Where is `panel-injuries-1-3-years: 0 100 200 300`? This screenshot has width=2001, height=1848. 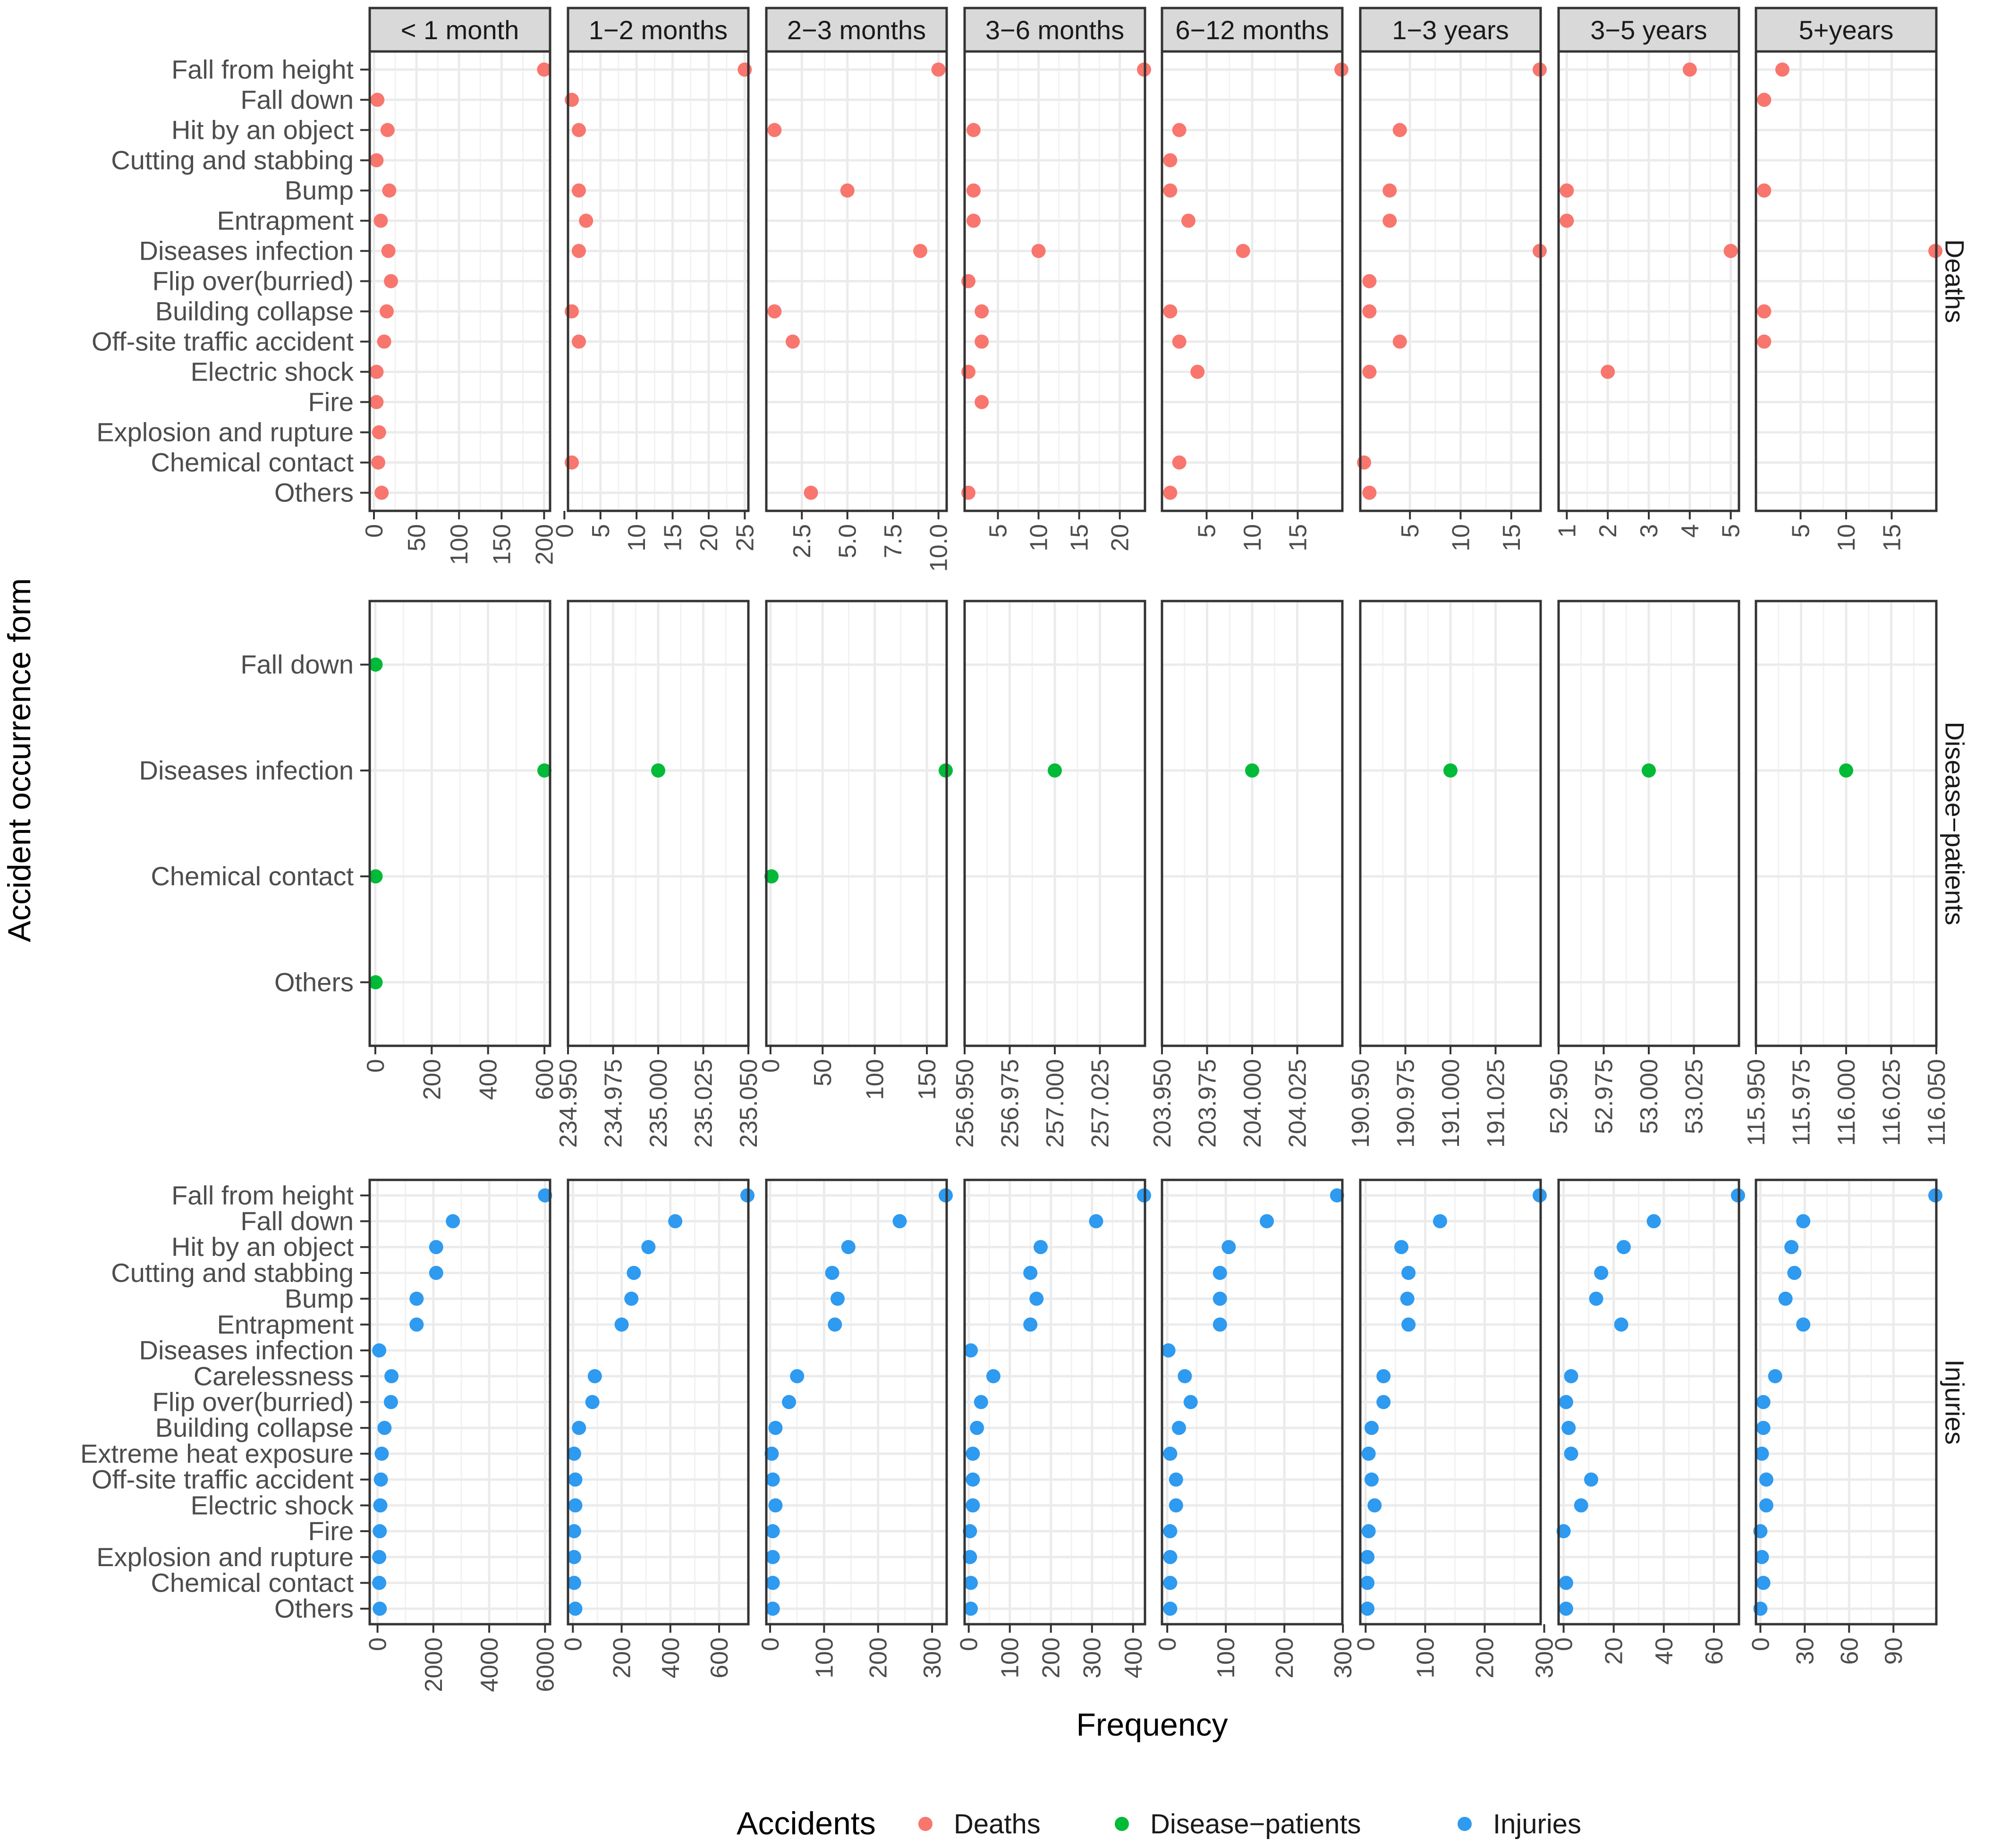 panel-injuries-1-3-years: 0 100 200 300 is located at coordinates (1455, 1428).